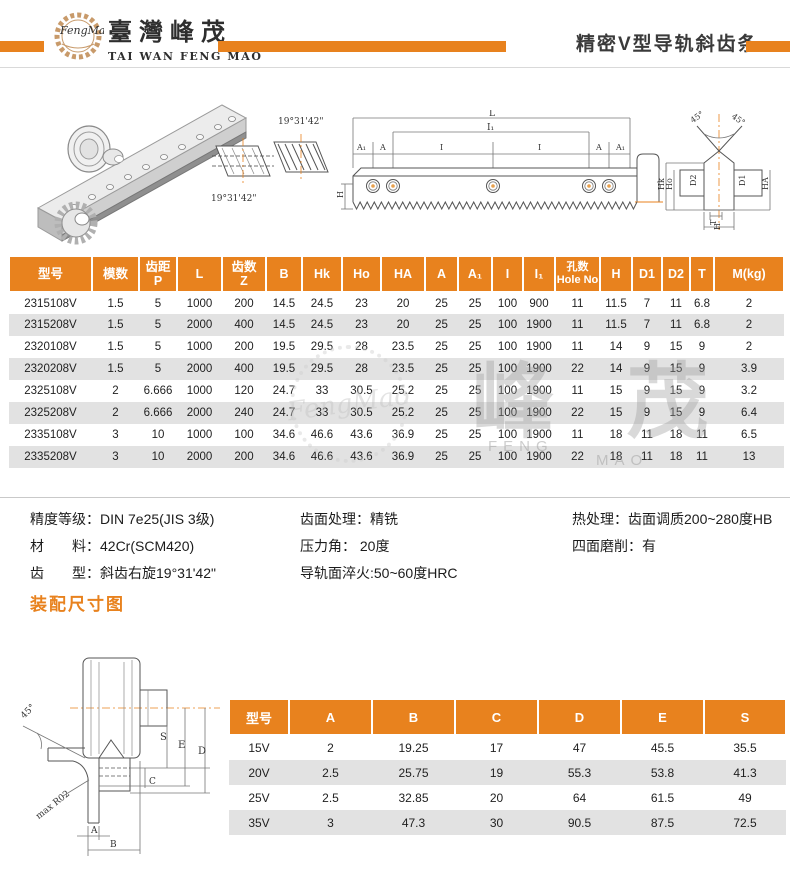 This screenshot has width=790, height=879. I want to click on table-cell: 7, so click(647, 325).